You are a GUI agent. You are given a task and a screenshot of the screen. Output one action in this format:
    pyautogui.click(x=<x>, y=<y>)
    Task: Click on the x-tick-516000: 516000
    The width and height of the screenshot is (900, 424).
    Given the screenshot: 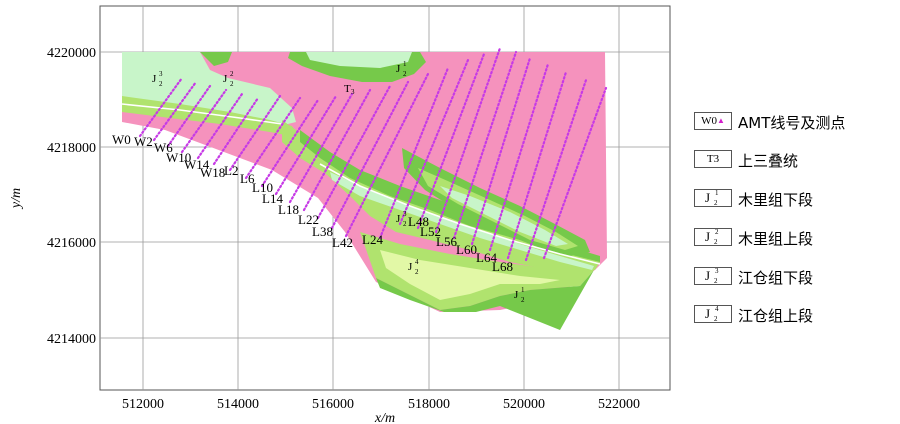 What is the action you would take?
    pyautogui.click(x=333, y=404)
    